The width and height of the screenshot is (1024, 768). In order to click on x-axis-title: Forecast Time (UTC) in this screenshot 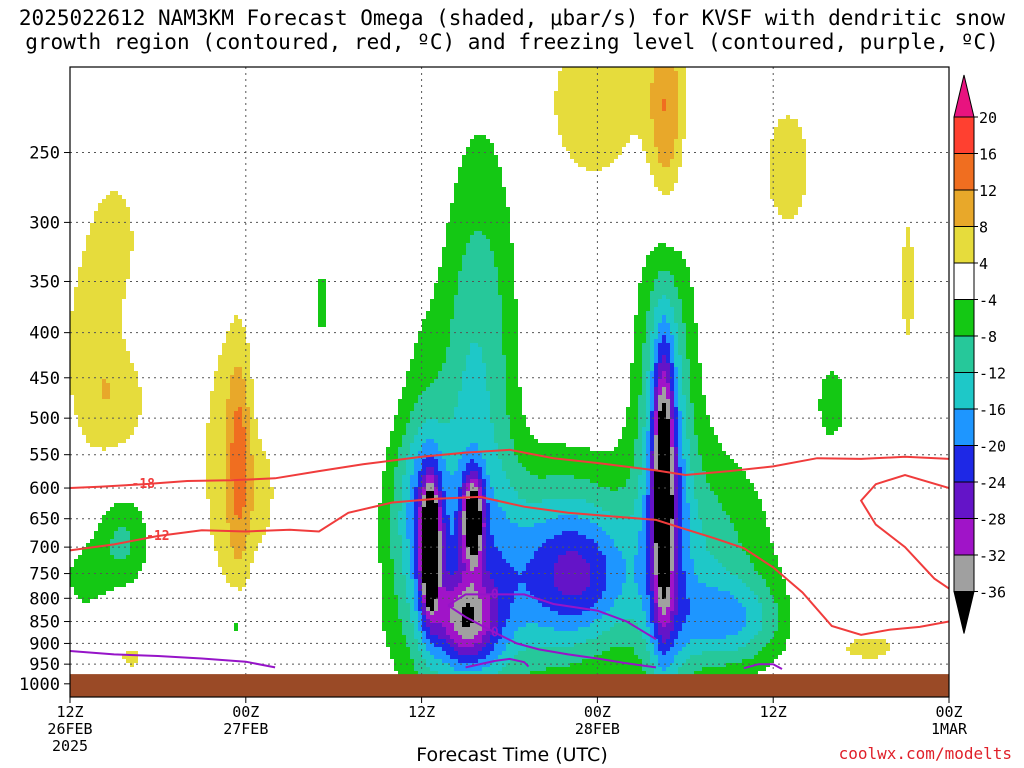, I will do `click(512, 755)`.